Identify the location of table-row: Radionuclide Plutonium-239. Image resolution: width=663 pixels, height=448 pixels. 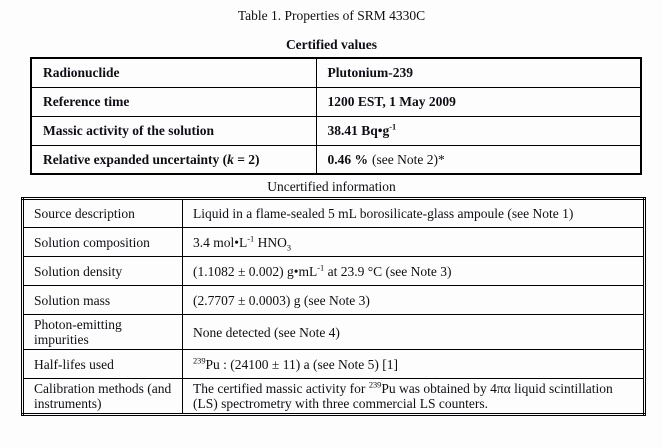
(336, 72).